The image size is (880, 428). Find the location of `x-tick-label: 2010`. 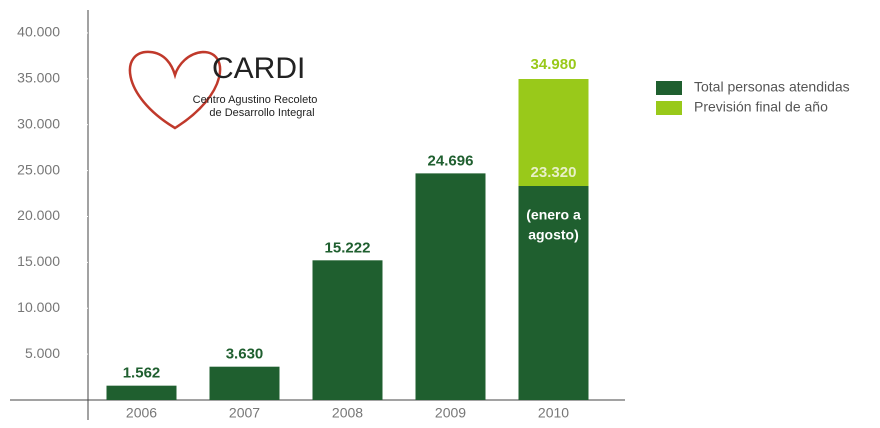

x-tick-label: 2010 is located at coordinates (553, 413).